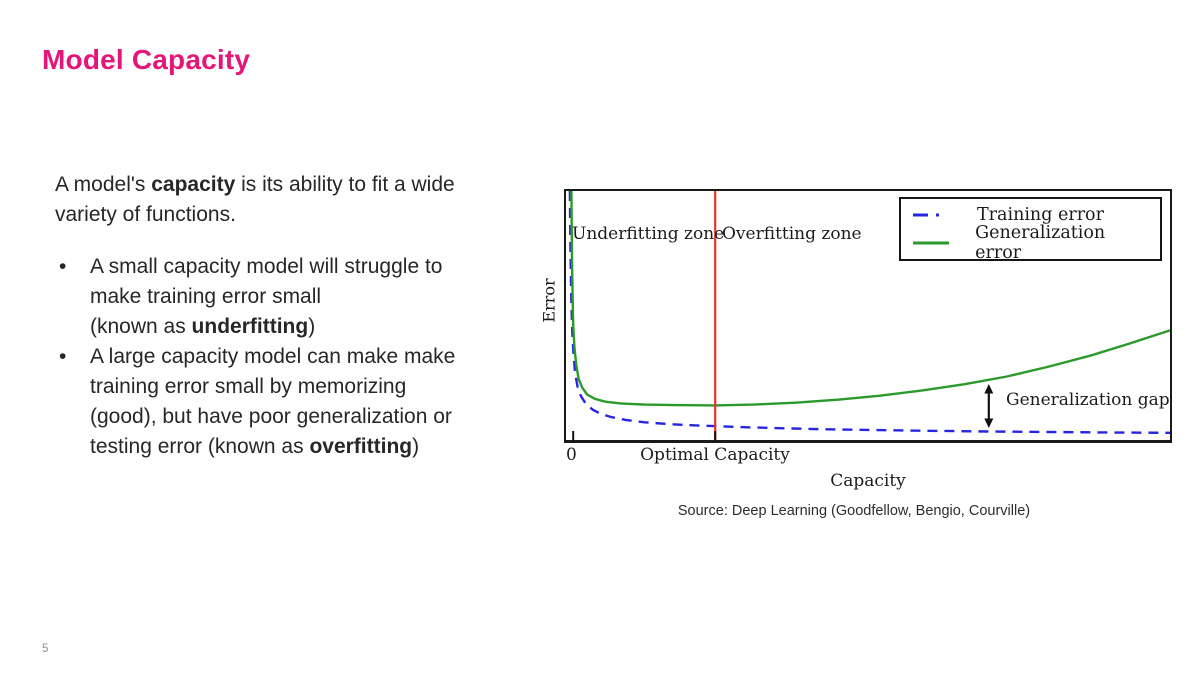 The image size is (1200, 675). Describe the element at coordinates (549, 300) in the screenshot. I see `y-axis-label: Error` at that location.